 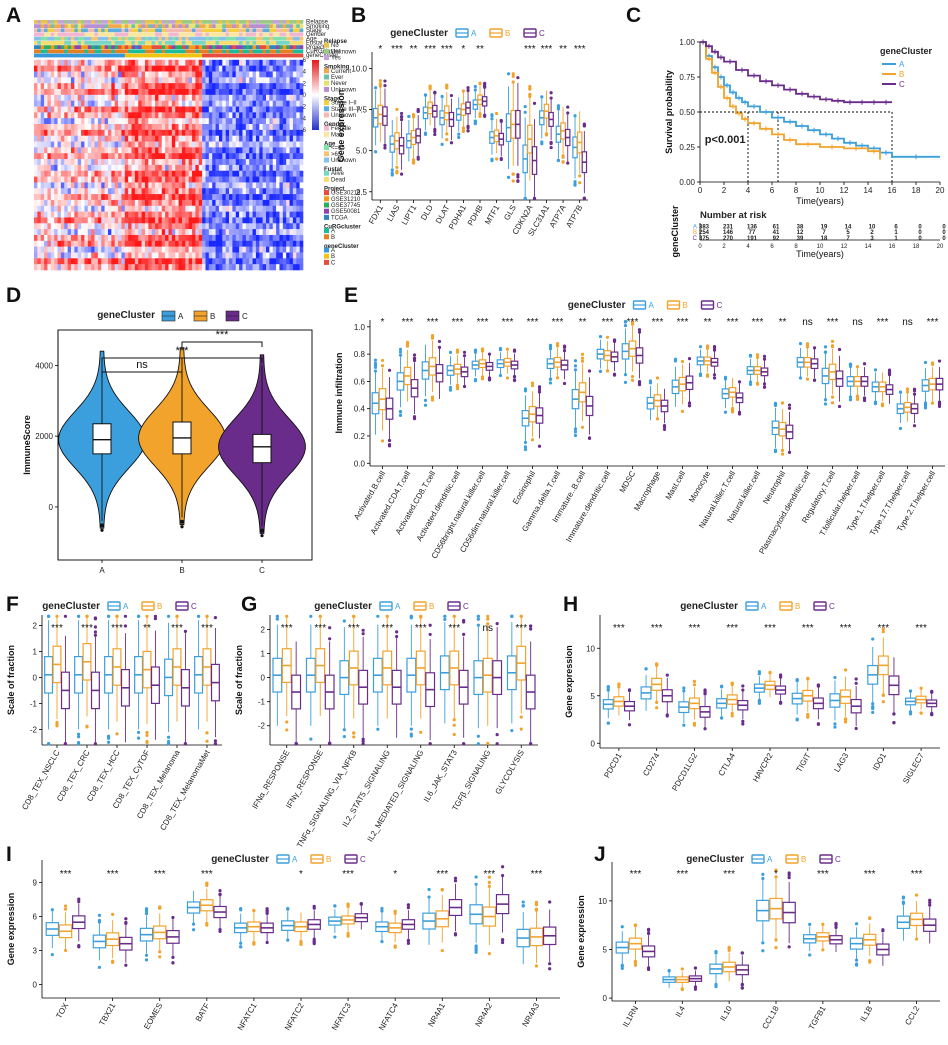 I want to click on legend-group-title: Smoking, so click(x=337, y=68).